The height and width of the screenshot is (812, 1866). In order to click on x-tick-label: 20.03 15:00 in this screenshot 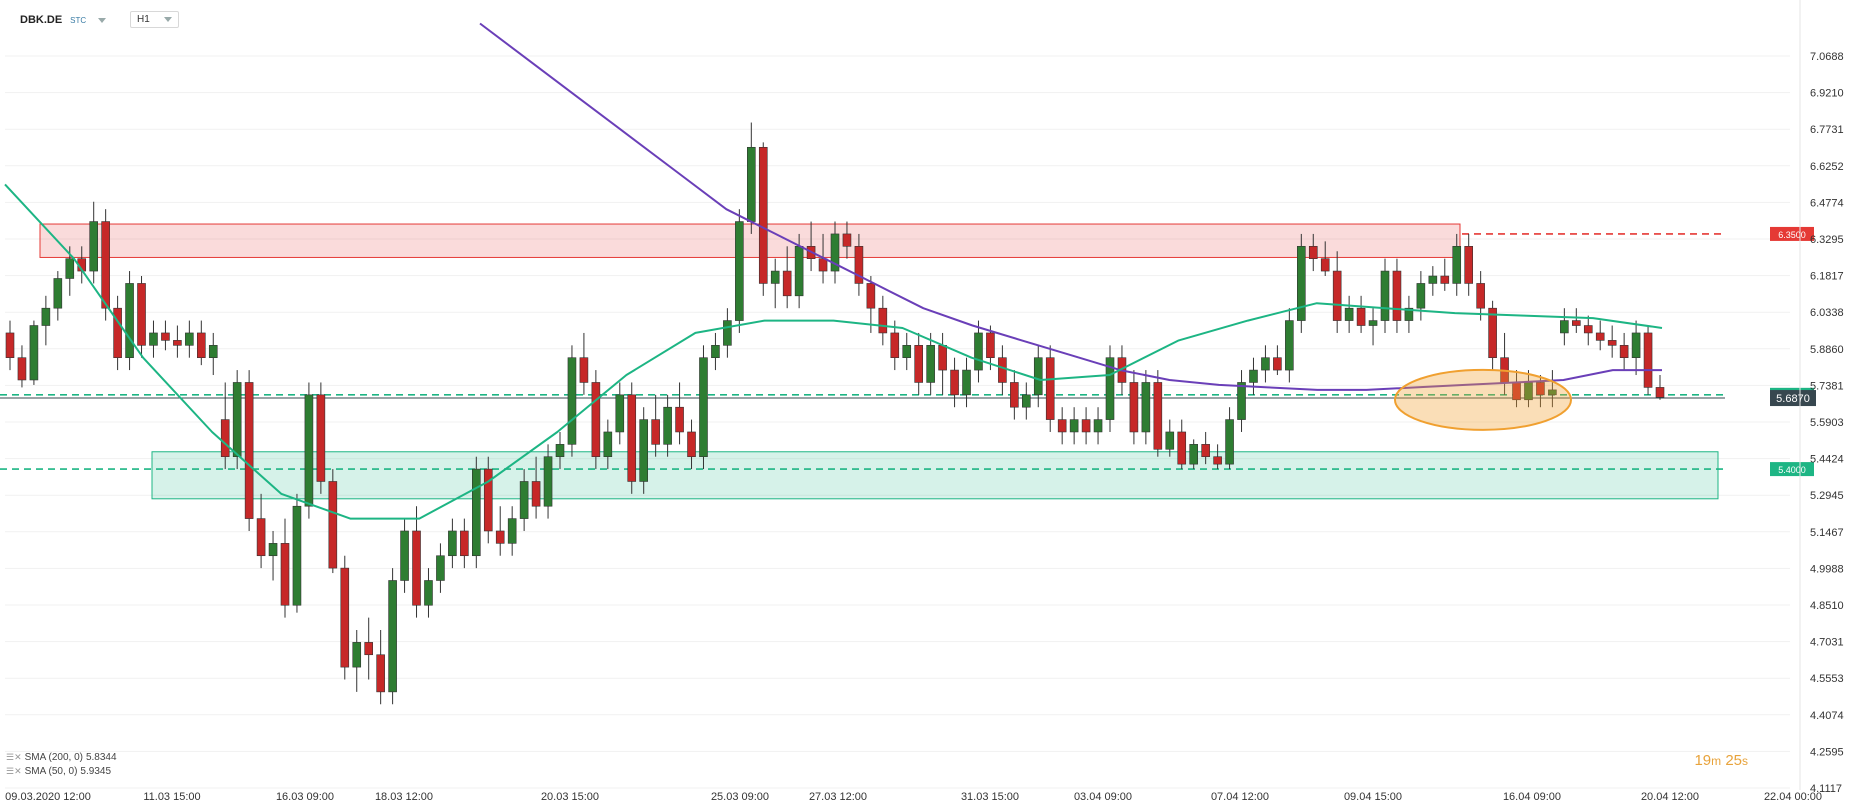, I will do `click(570, 797)`.